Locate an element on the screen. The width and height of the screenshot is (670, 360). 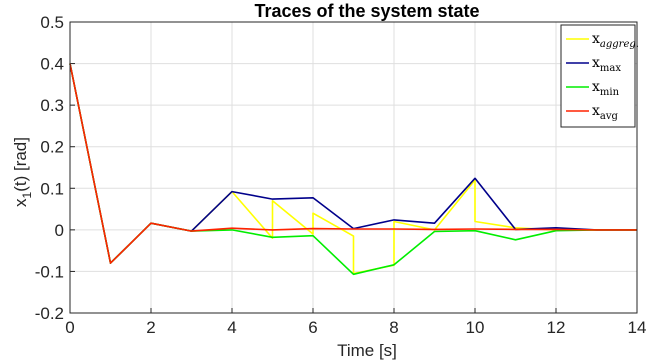
x-tick-label: 12 is located at coordinates (556, 327).